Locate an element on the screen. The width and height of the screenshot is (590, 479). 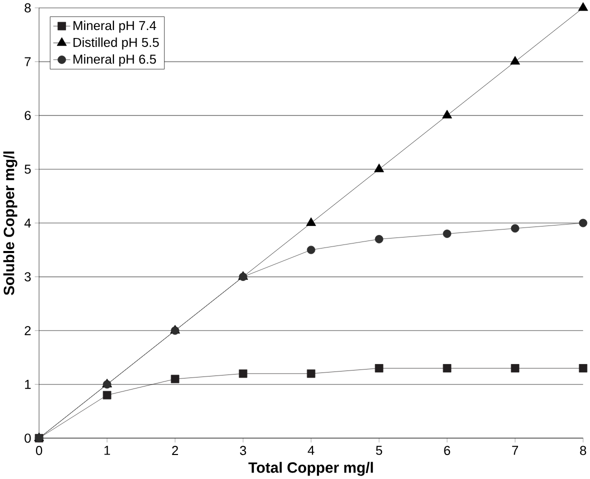
y-tick-label: 2 is located at coordinates (27, 331).